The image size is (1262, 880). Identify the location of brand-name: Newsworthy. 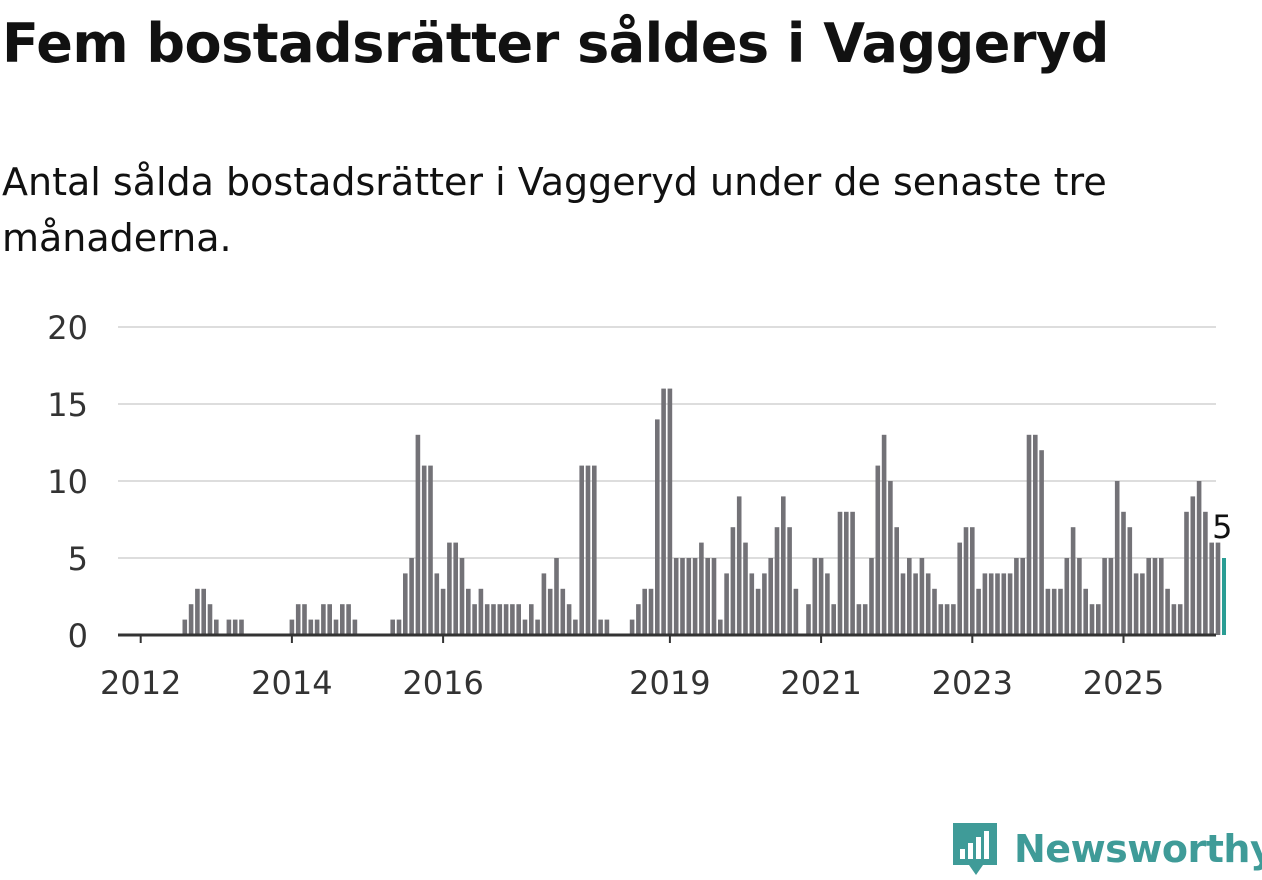
(1138, 849).